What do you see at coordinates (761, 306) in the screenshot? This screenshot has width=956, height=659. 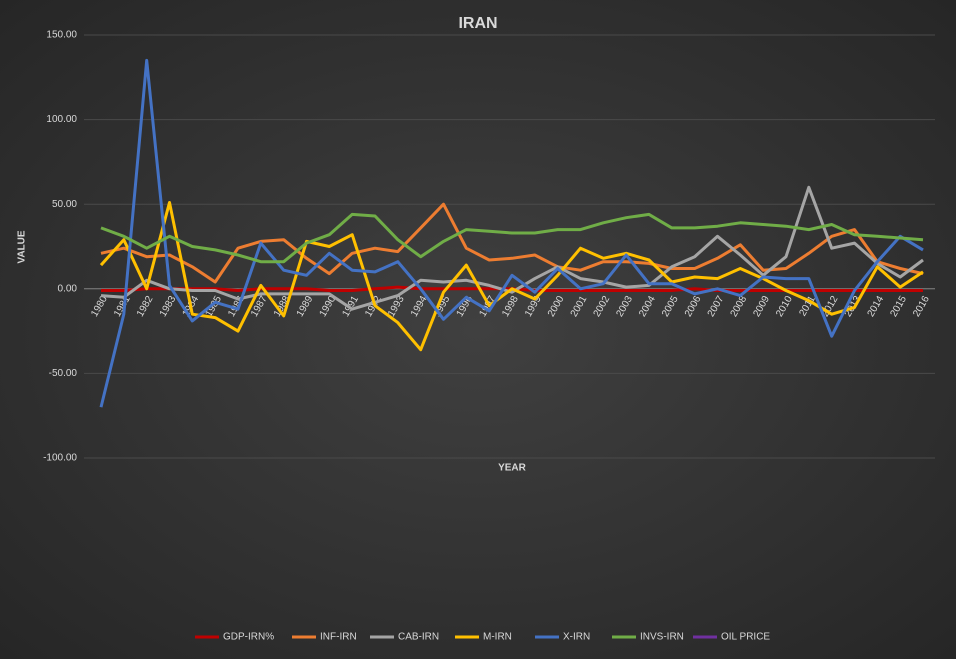 I see `x-tick-label: 2009` at bounding box center [761, 306].